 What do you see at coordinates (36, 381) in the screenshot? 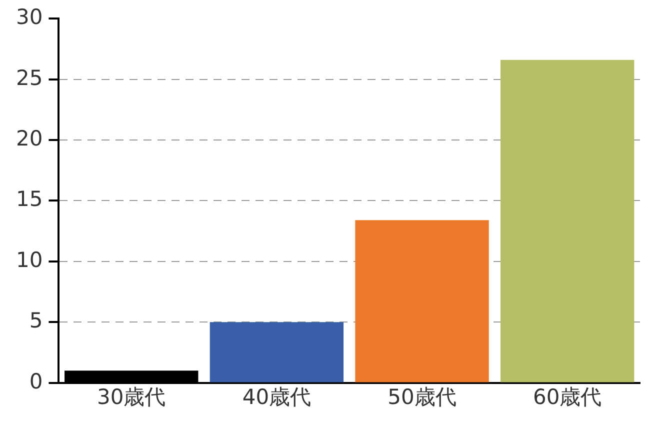
I see `y-tick-label: 0` at bounding box center [36, 381].